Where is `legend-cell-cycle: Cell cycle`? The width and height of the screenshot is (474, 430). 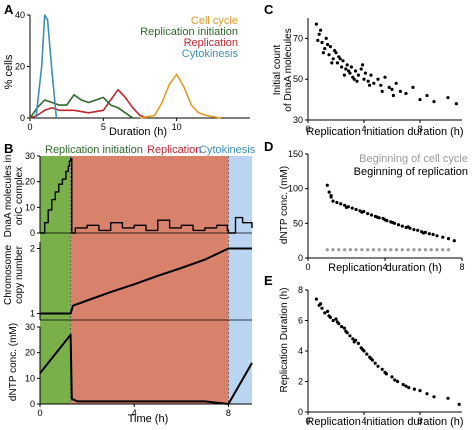 legend-cell-cycle: Cell cycle is located at coordinates (214, 21).